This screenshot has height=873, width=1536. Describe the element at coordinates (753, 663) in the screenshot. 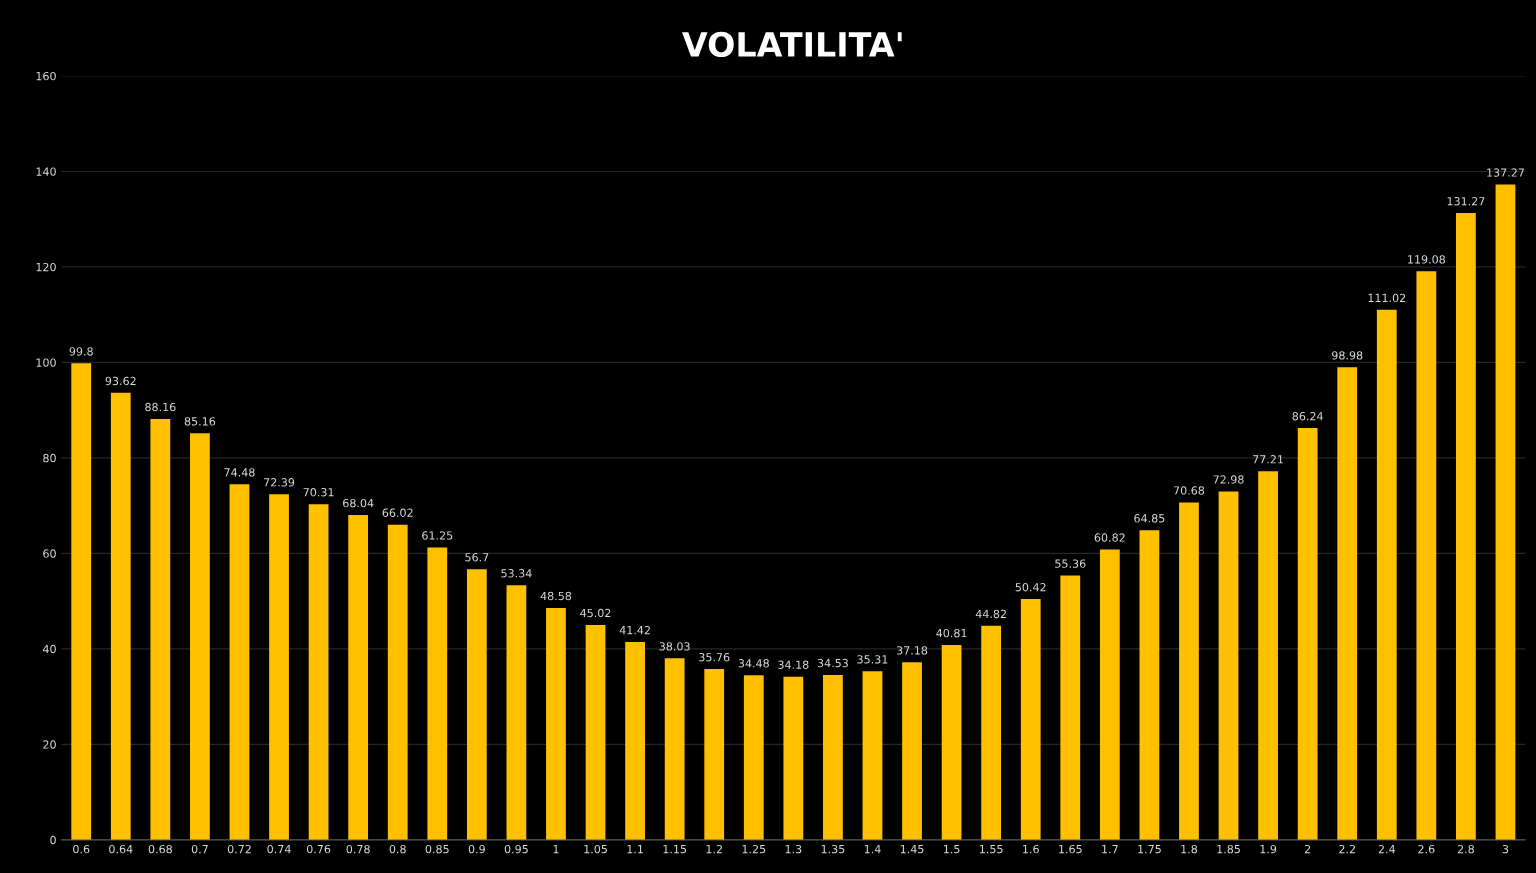

I see `data-label: 34.48` at that location.